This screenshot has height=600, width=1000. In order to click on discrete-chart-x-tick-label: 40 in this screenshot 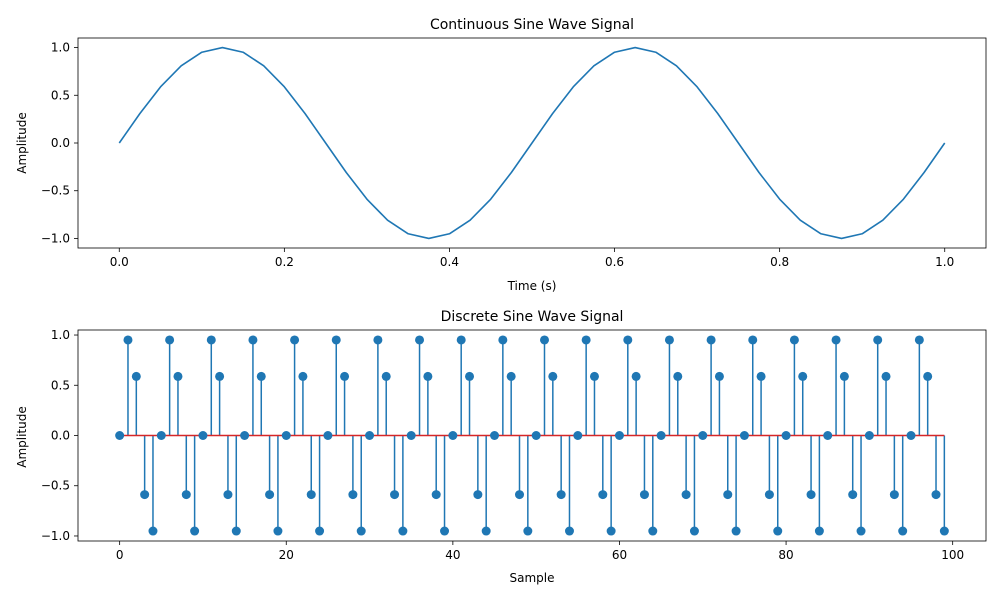, I will do `click(452, 555)`.